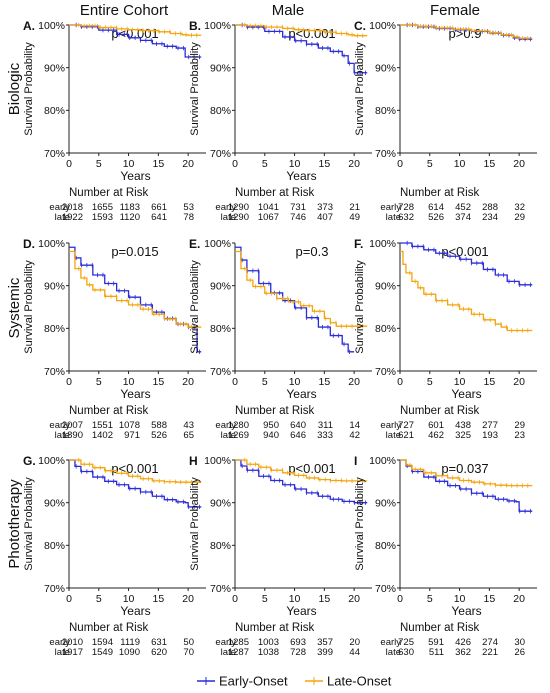 This screenshot has width=550, height=693. Describe the element at coordinates (490, 435) in the screenshot. I see `risk-cell-value: 193` at that location.